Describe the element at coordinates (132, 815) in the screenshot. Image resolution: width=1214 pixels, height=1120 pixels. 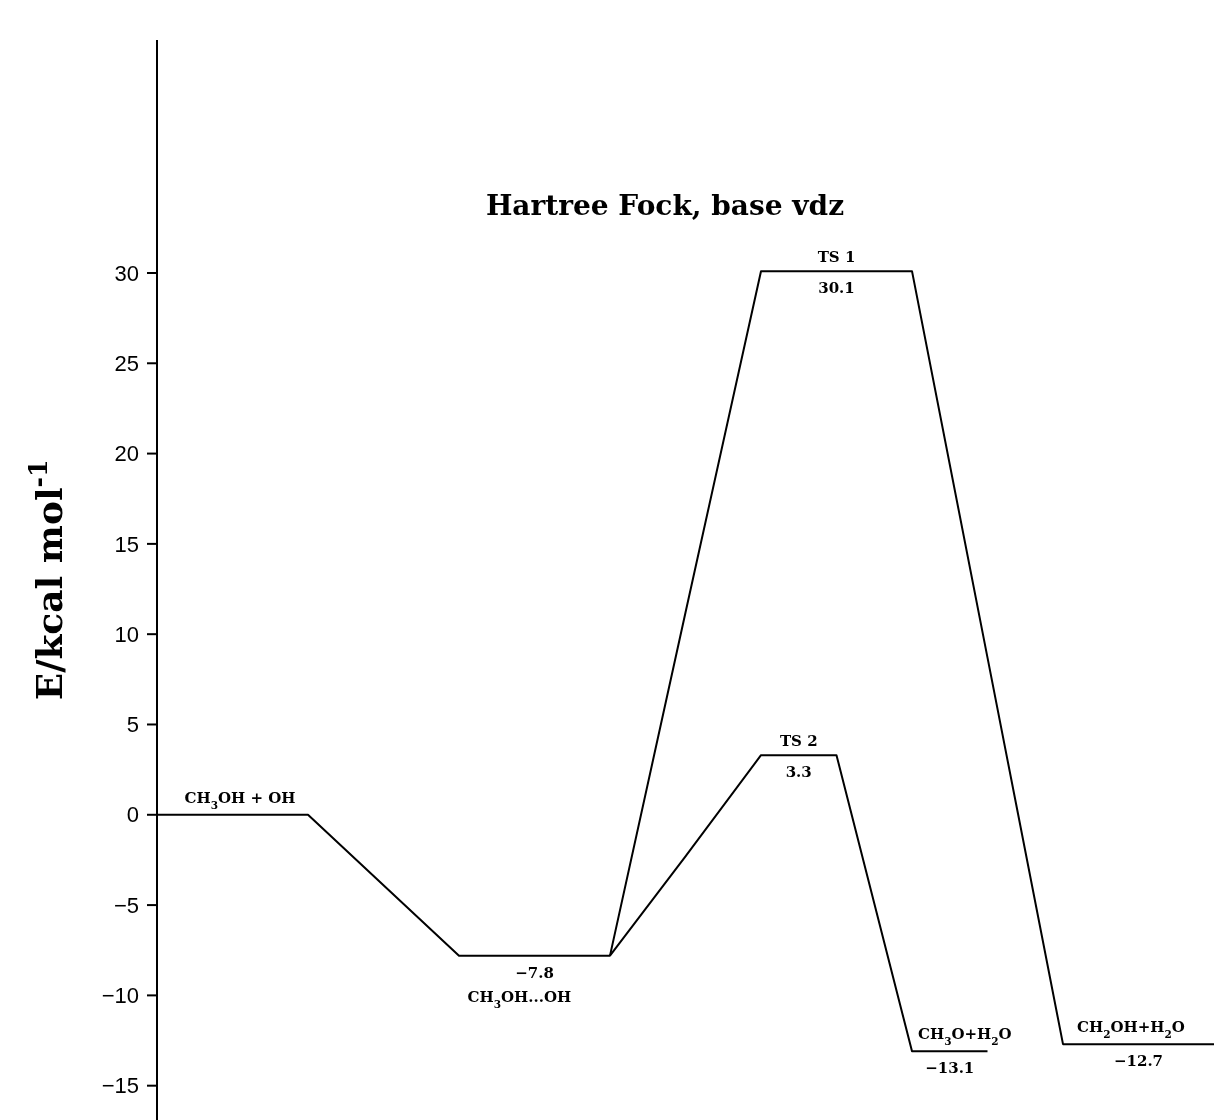
I see `y-tick-label: 0` at that location.